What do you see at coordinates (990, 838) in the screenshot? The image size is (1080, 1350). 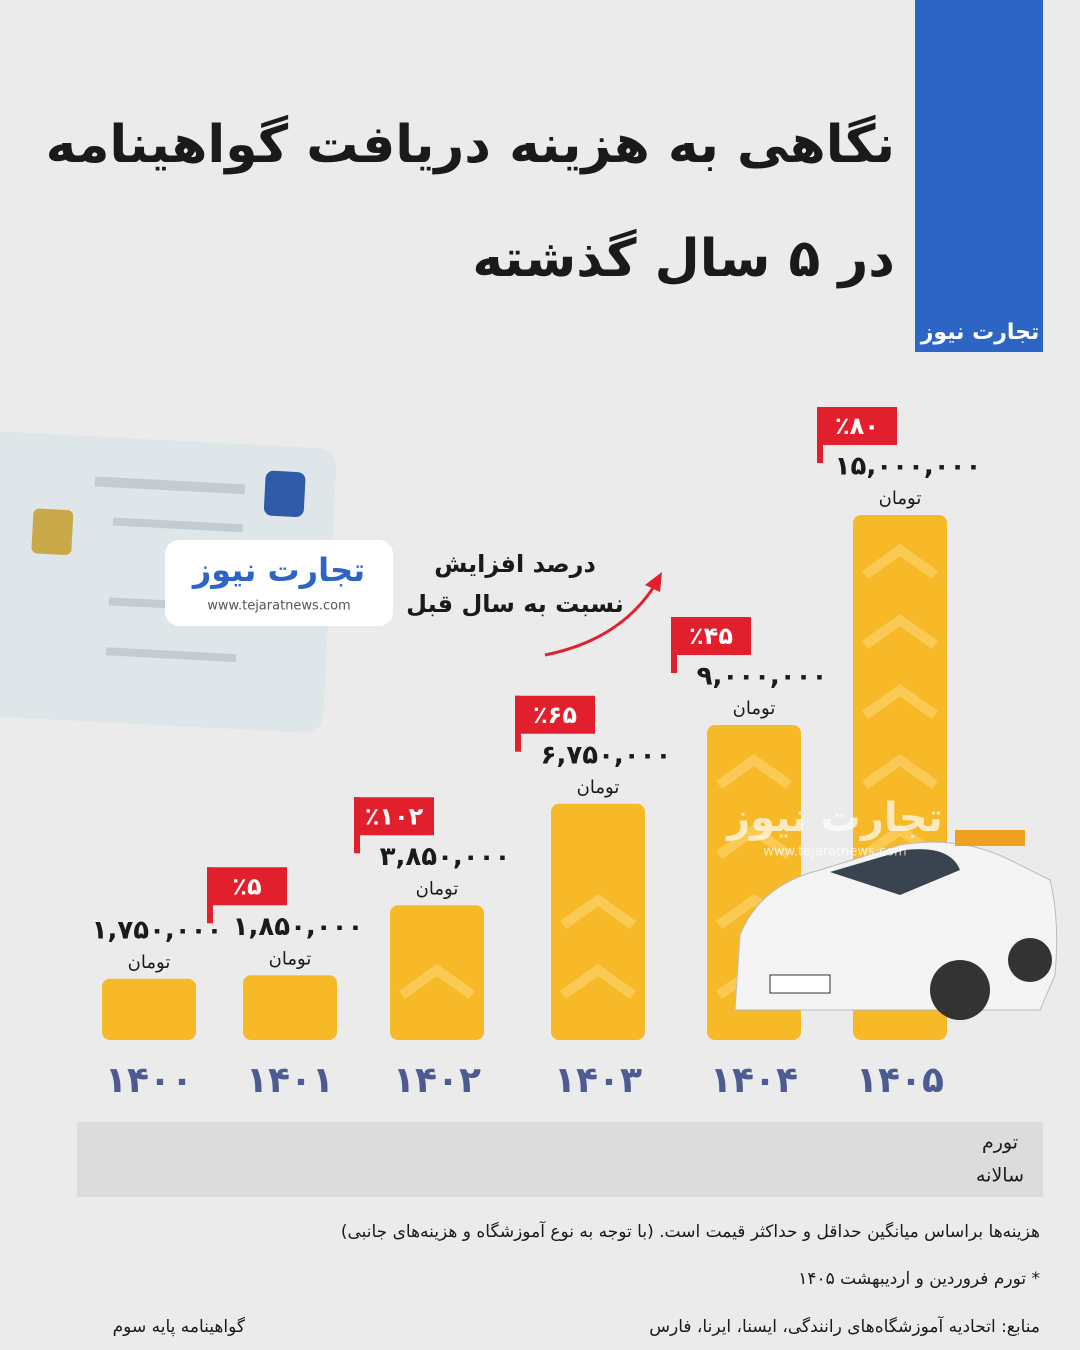 I see `car-sign` at bounding box center [990, 838].